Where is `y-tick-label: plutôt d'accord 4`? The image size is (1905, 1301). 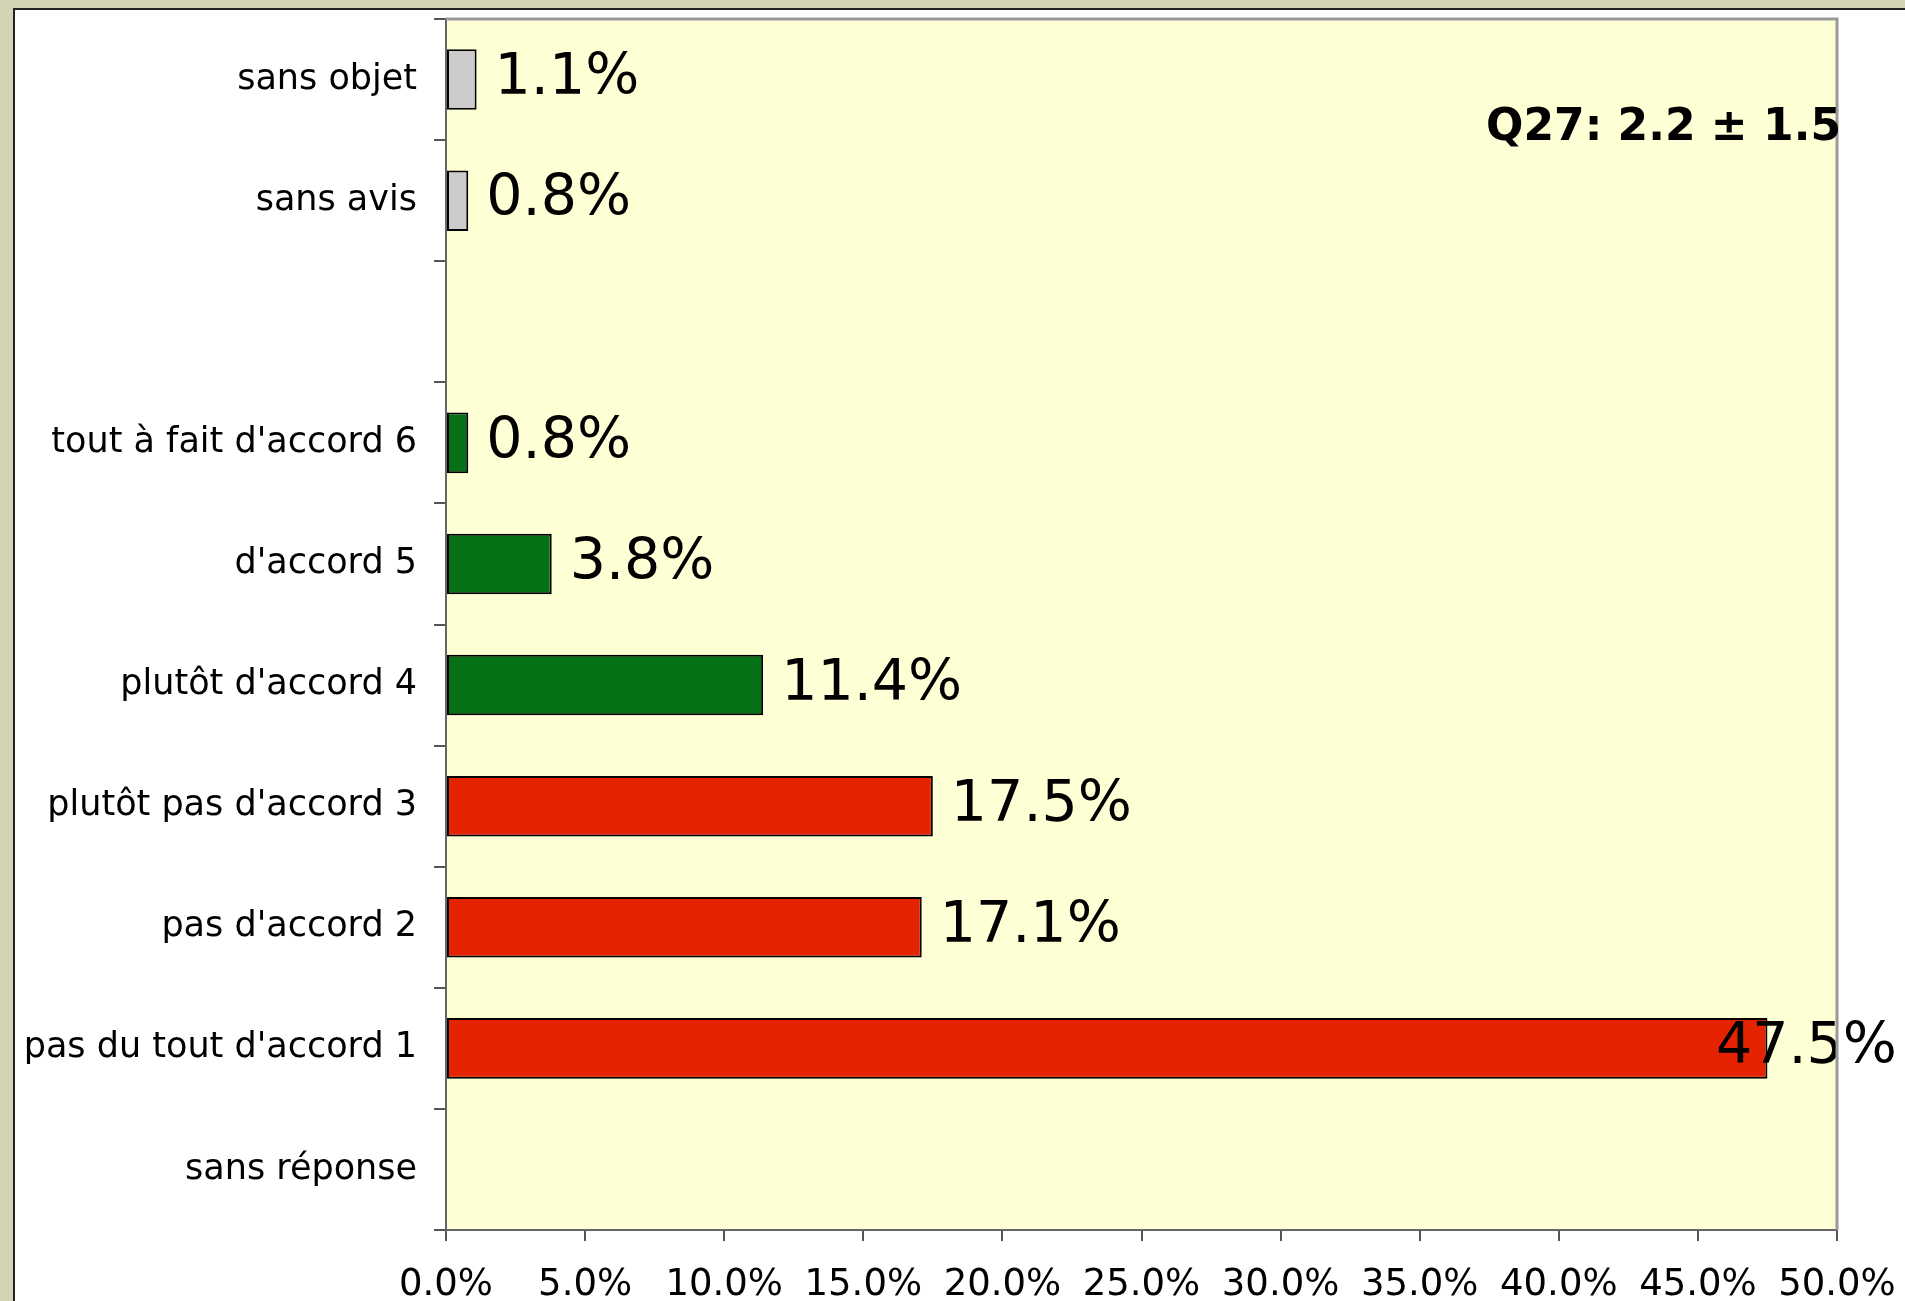 y-tick-label: plutôt d'accord 4 is located at coordinates (268, 682).